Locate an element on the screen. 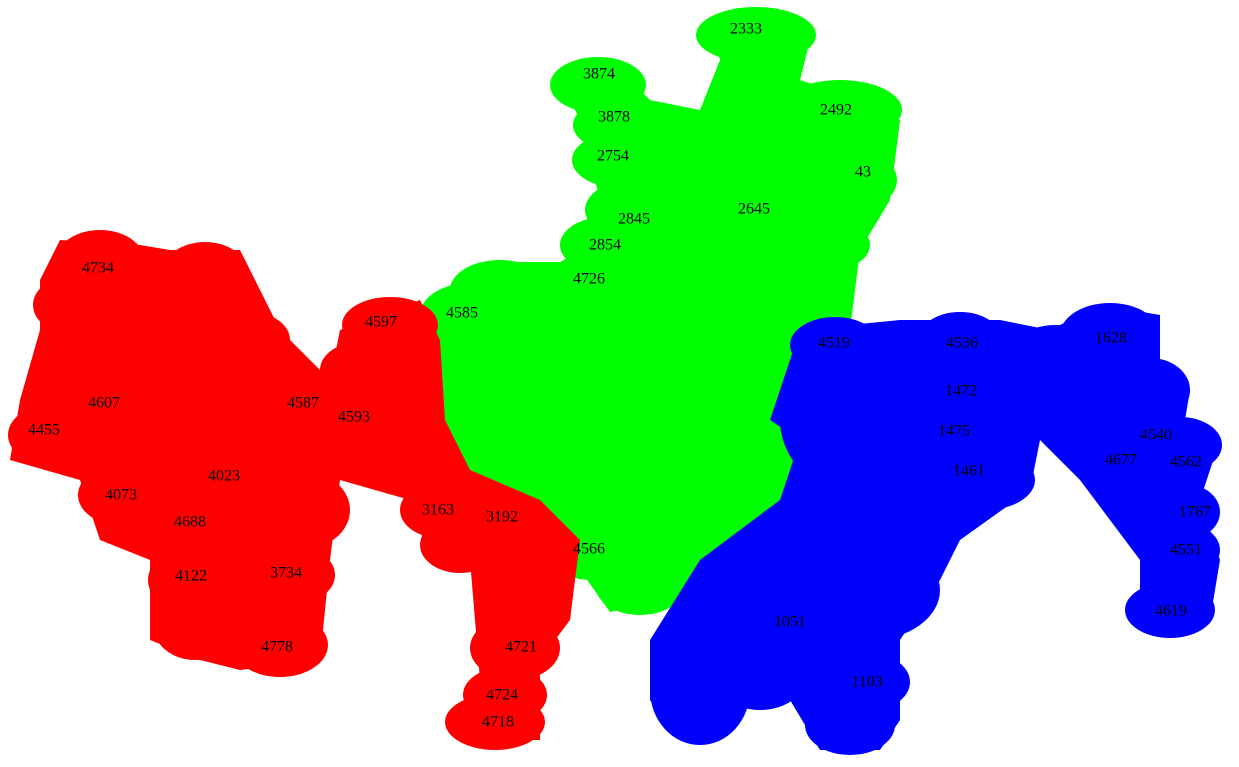 This screenshot has height=767, width=1239. node-label: 4551 is located at coordinates (1186, 550).